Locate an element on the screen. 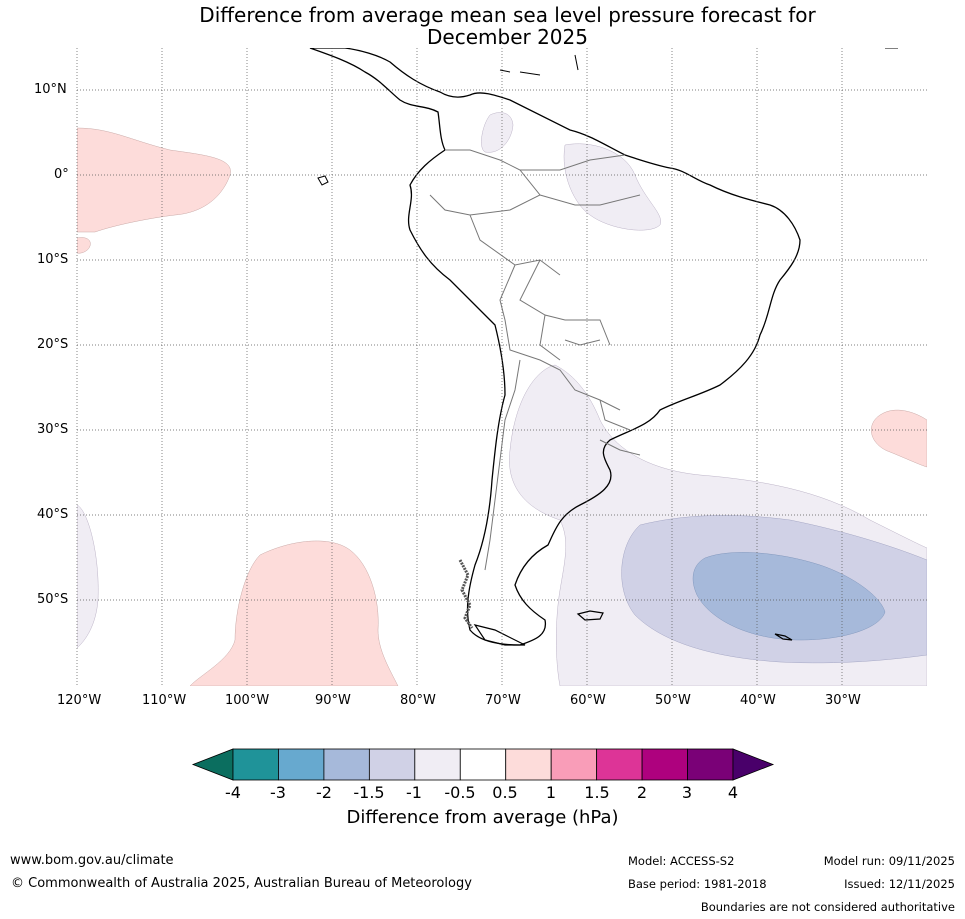 This screenshot has height=919, width=965. colorbar-extend-high is located at coordinates (753, 764).